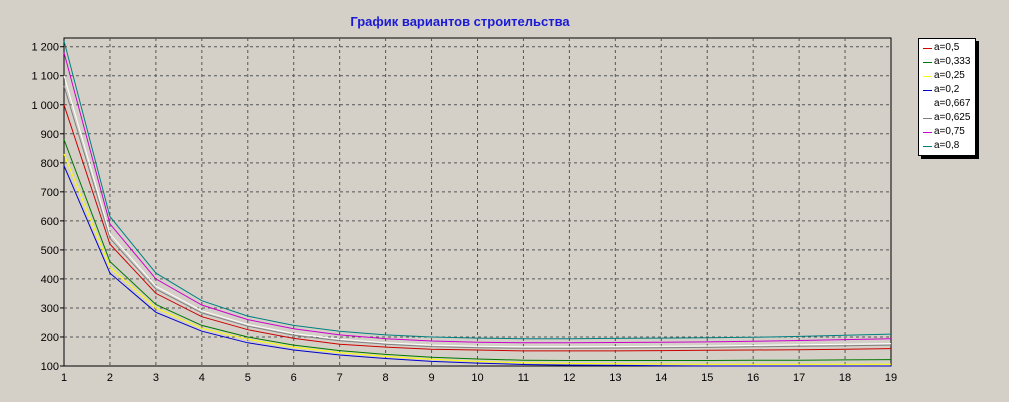 The height and width of the screenshot is (402, 1009). I want to click on x-tick-label: 7, so click(340, 378).